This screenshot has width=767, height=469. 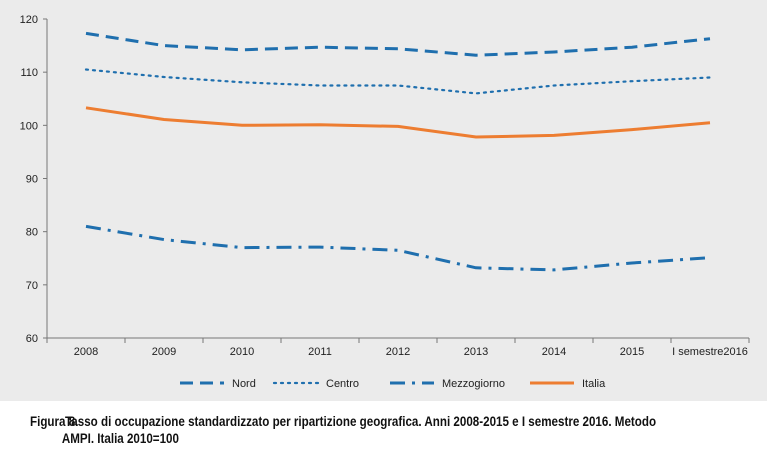 What do you see at coordinates (120, 438) in the screenshot?
I see `caption-line-2: AMPI. Italia 2010=100` at bounding box center [120, 438].